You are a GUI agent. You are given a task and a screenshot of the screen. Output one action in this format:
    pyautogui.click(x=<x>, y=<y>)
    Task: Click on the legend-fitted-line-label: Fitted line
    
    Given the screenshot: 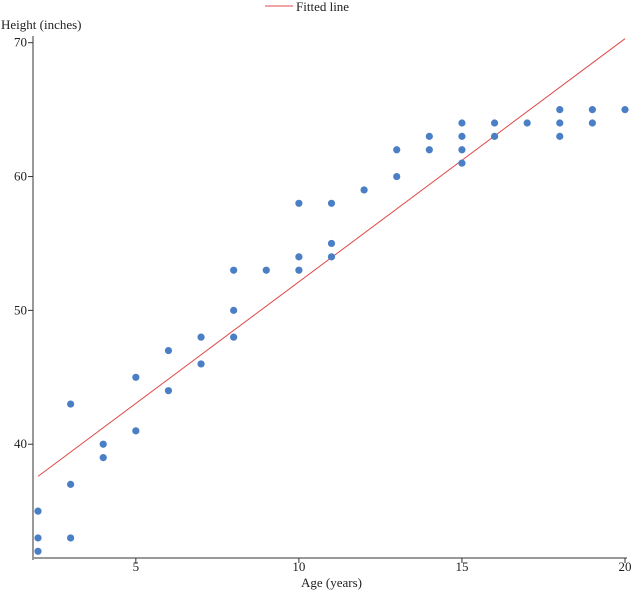 What is the action you would take?
    pyautogui.click(x=322, y=7)
    